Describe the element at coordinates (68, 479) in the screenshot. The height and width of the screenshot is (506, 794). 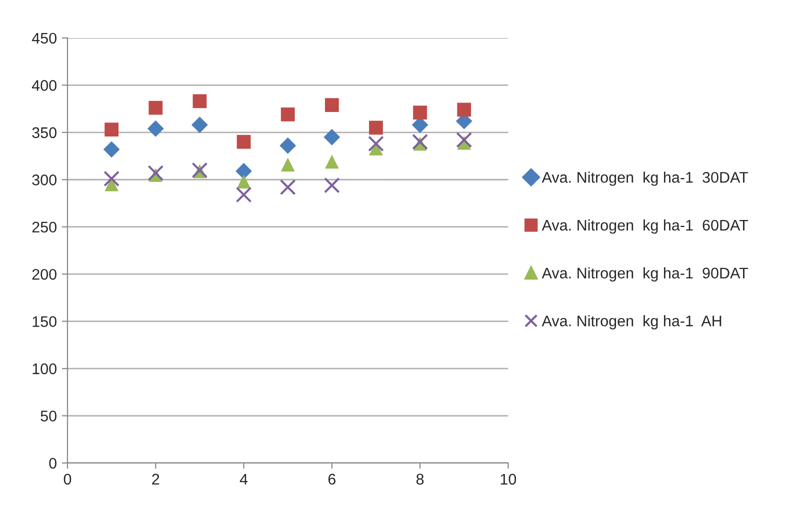
I see `x-tick-label: 0` at that location.